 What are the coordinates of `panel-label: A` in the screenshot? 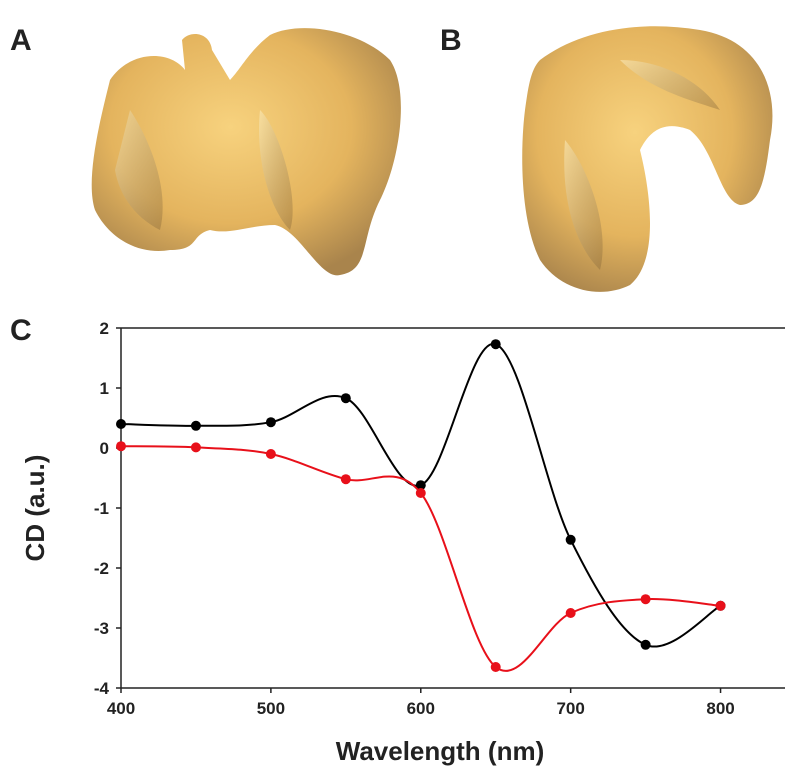 It's located at (21, 40).